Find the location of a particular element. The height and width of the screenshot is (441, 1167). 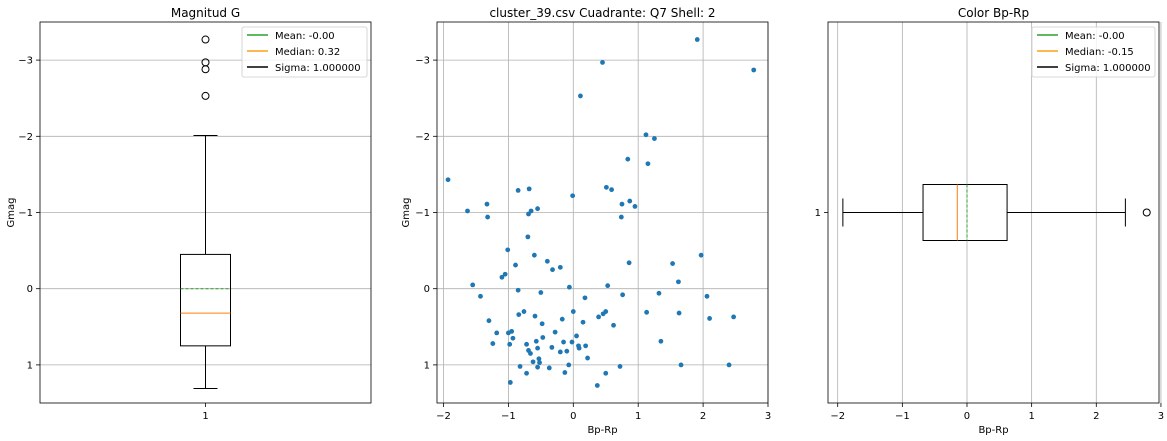

y-ticks: −3 −2 −1 0 1 is located at coordinates (426, 213).